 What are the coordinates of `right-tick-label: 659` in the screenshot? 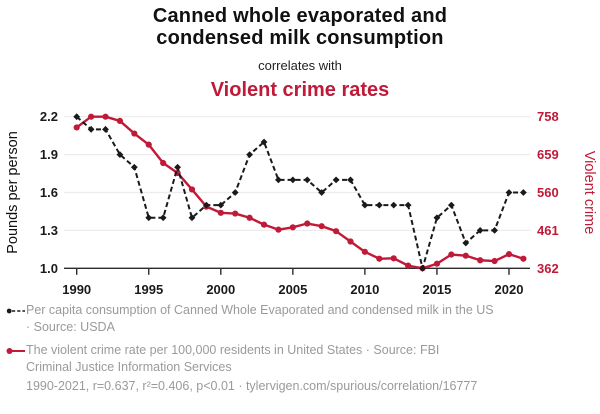 It's located at (548, 154).